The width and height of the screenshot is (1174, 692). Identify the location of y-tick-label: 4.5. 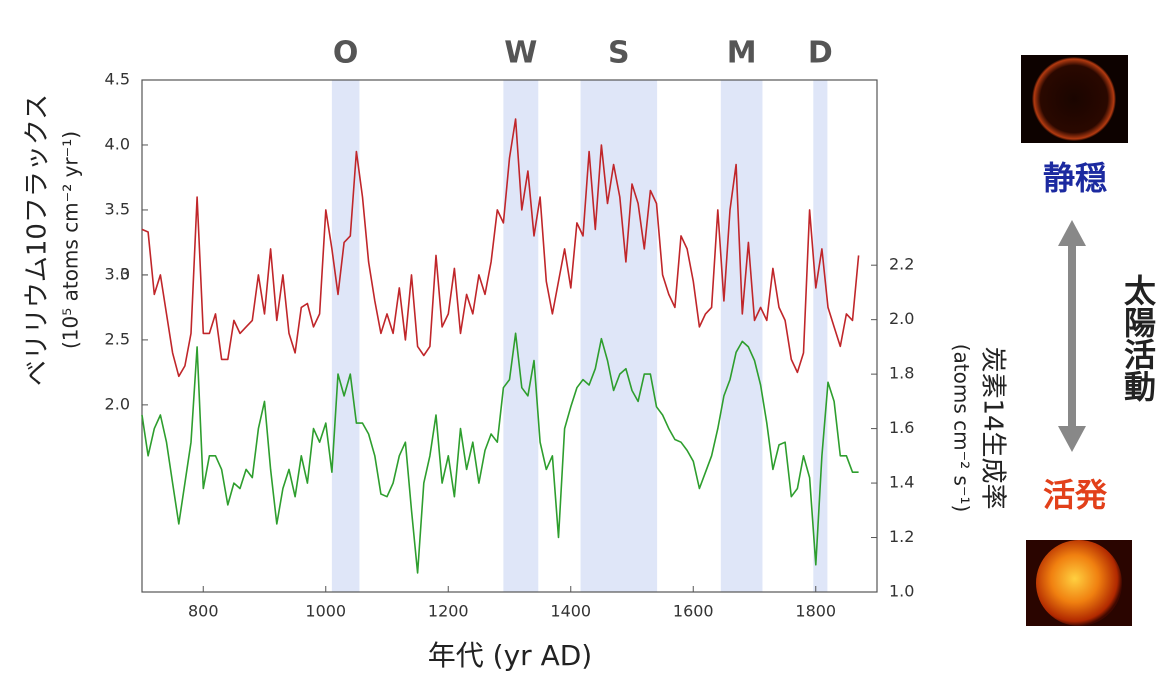
(117, 79).